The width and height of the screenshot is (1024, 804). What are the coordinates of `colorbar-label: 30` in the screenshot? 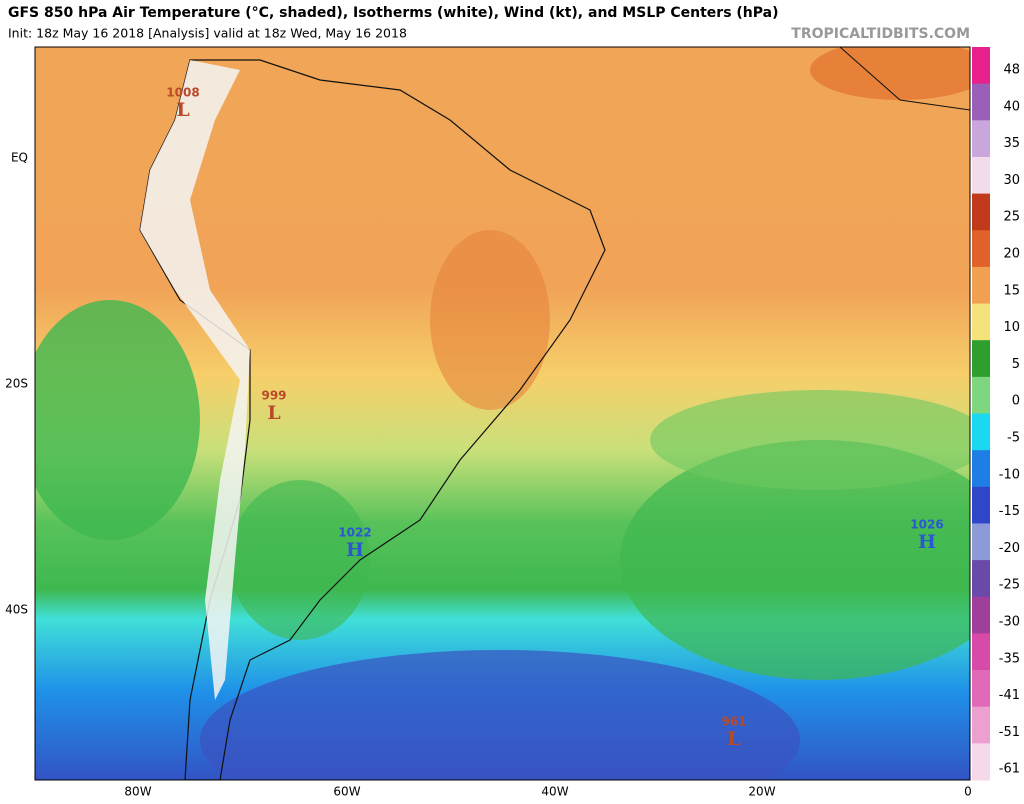 It's located at (1011, 180).